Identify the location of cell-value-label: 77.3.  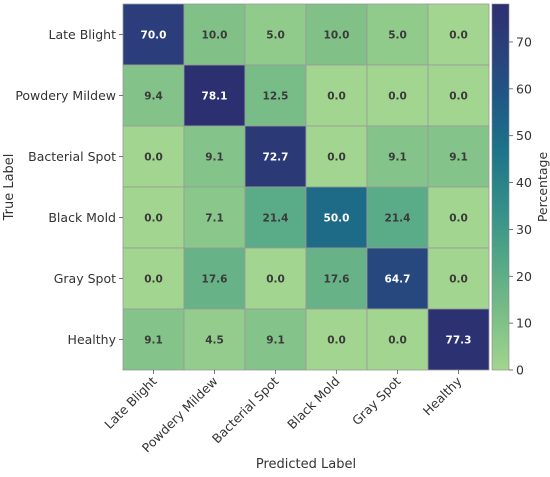
(459, 341).